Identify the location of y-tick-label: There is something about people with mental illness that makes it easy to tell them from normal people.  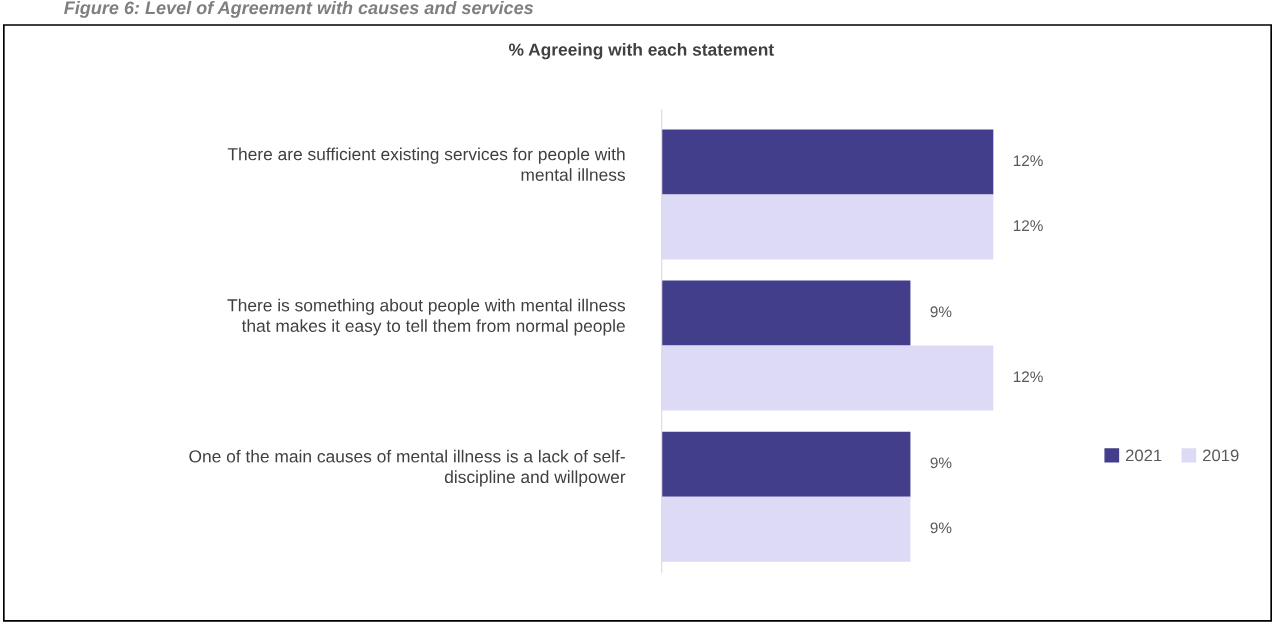
(426, 317).